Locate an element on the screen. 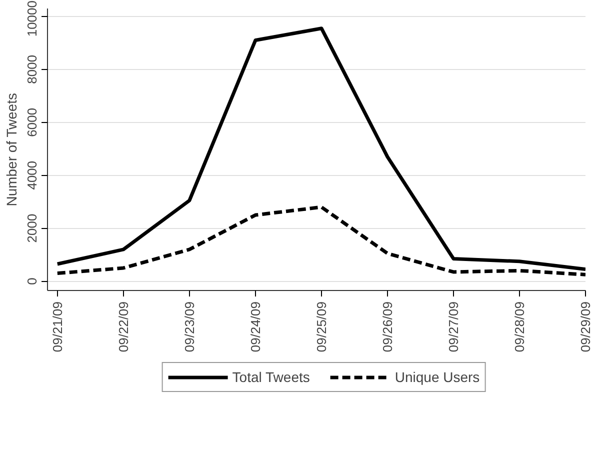 The height and width of the screenshot is (449, 614). x-tick-label: 09/23/09 is located at coordinates (189, 326).